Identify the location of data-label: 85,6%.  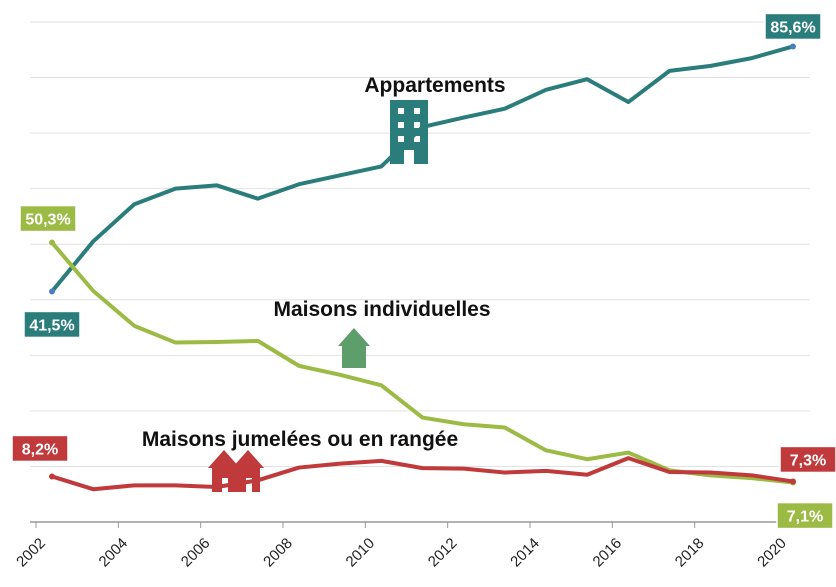
(792, 27).